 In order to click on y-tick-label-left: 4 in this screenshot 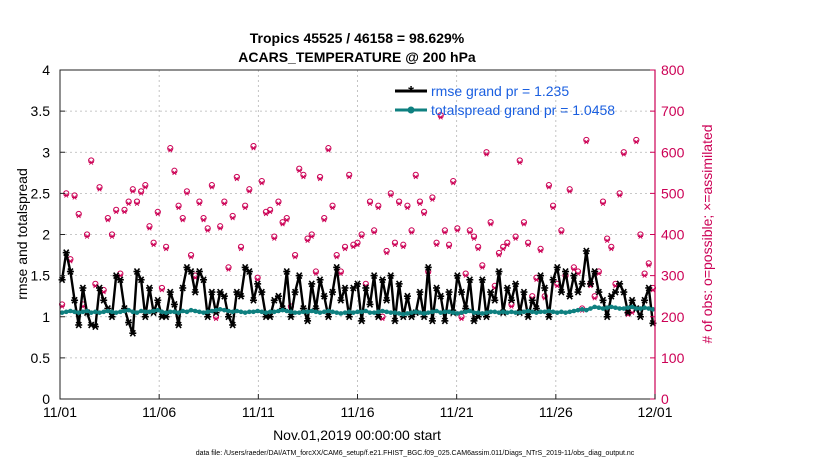, I will do `click(46, 70)`.